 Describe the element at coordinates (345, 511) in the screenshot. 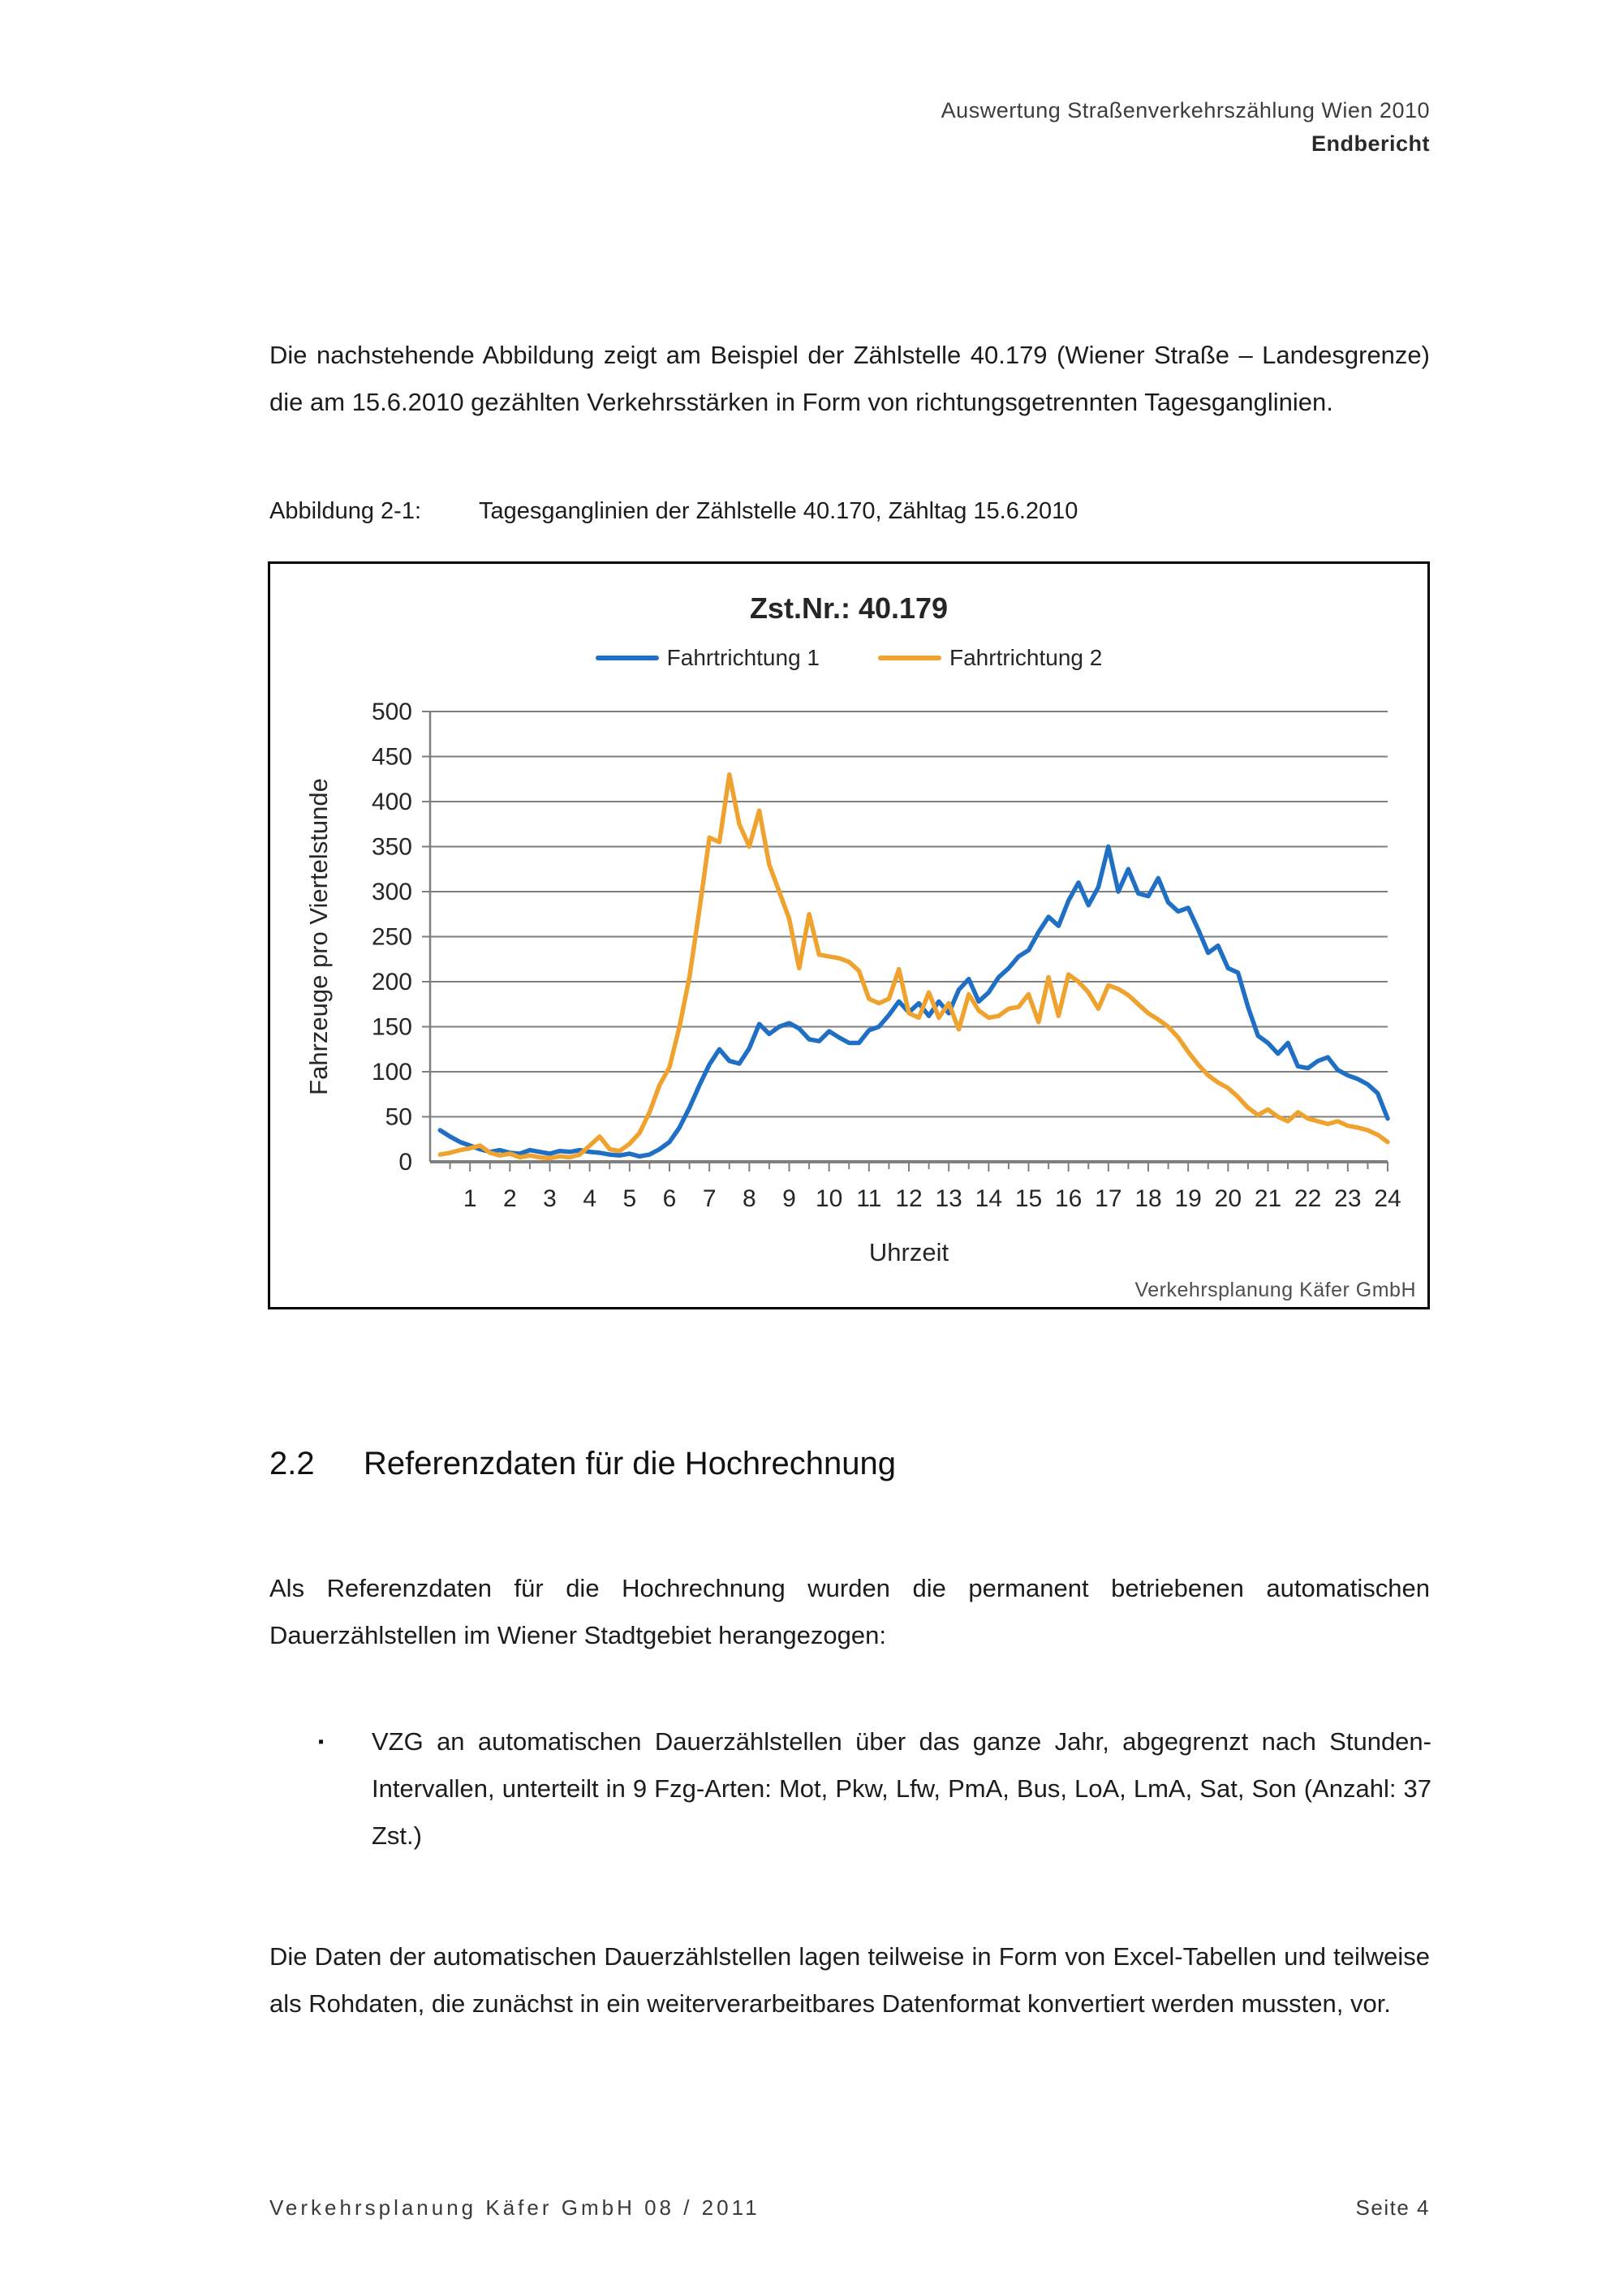

I see `figure-caption-label: Abbildung 2-1:` at that location.